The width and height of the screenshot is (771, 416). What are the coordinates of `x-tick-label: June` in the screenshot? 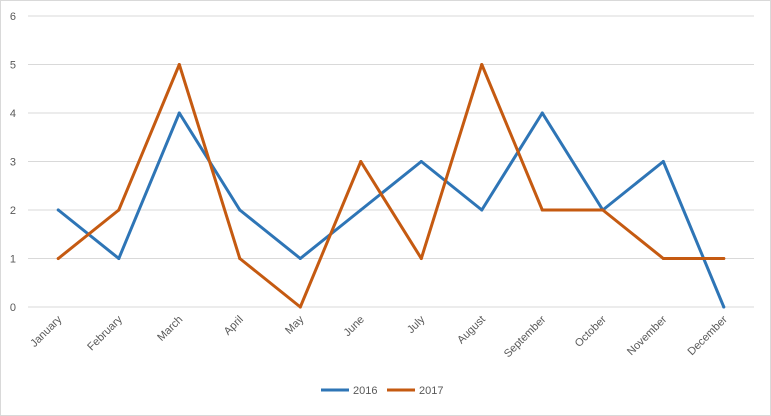 It's located at (354, 326).